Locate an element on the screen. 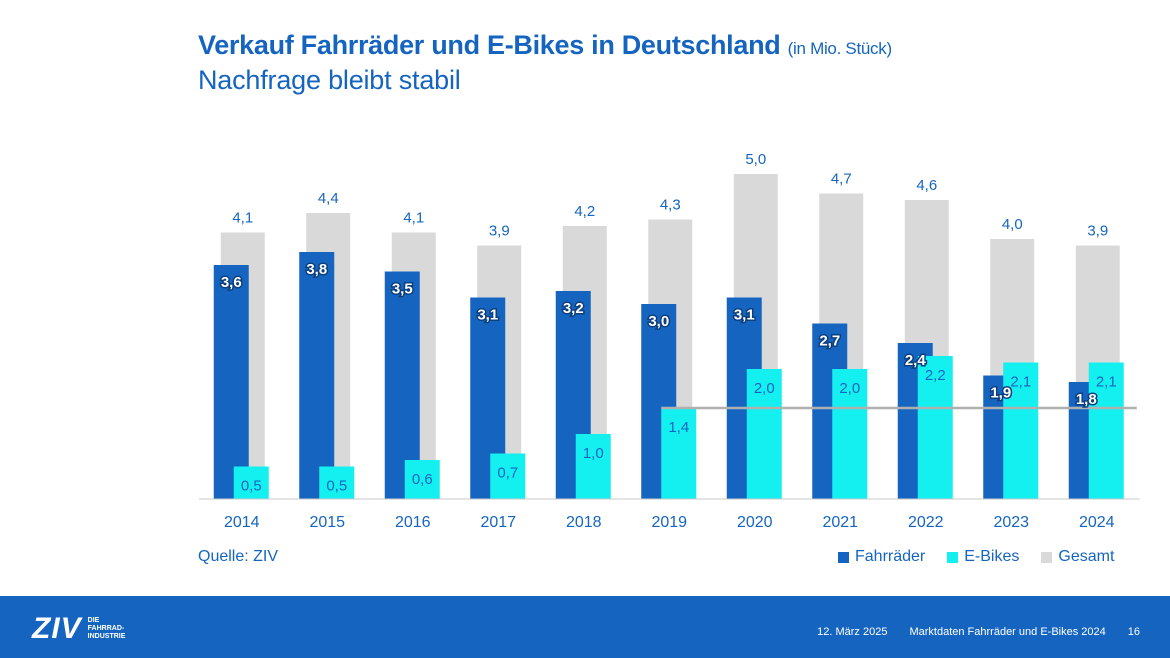 The image size is (1170, 658). chart-title-unit: (in Mio. Stück) is located at coordinates (839, 48).